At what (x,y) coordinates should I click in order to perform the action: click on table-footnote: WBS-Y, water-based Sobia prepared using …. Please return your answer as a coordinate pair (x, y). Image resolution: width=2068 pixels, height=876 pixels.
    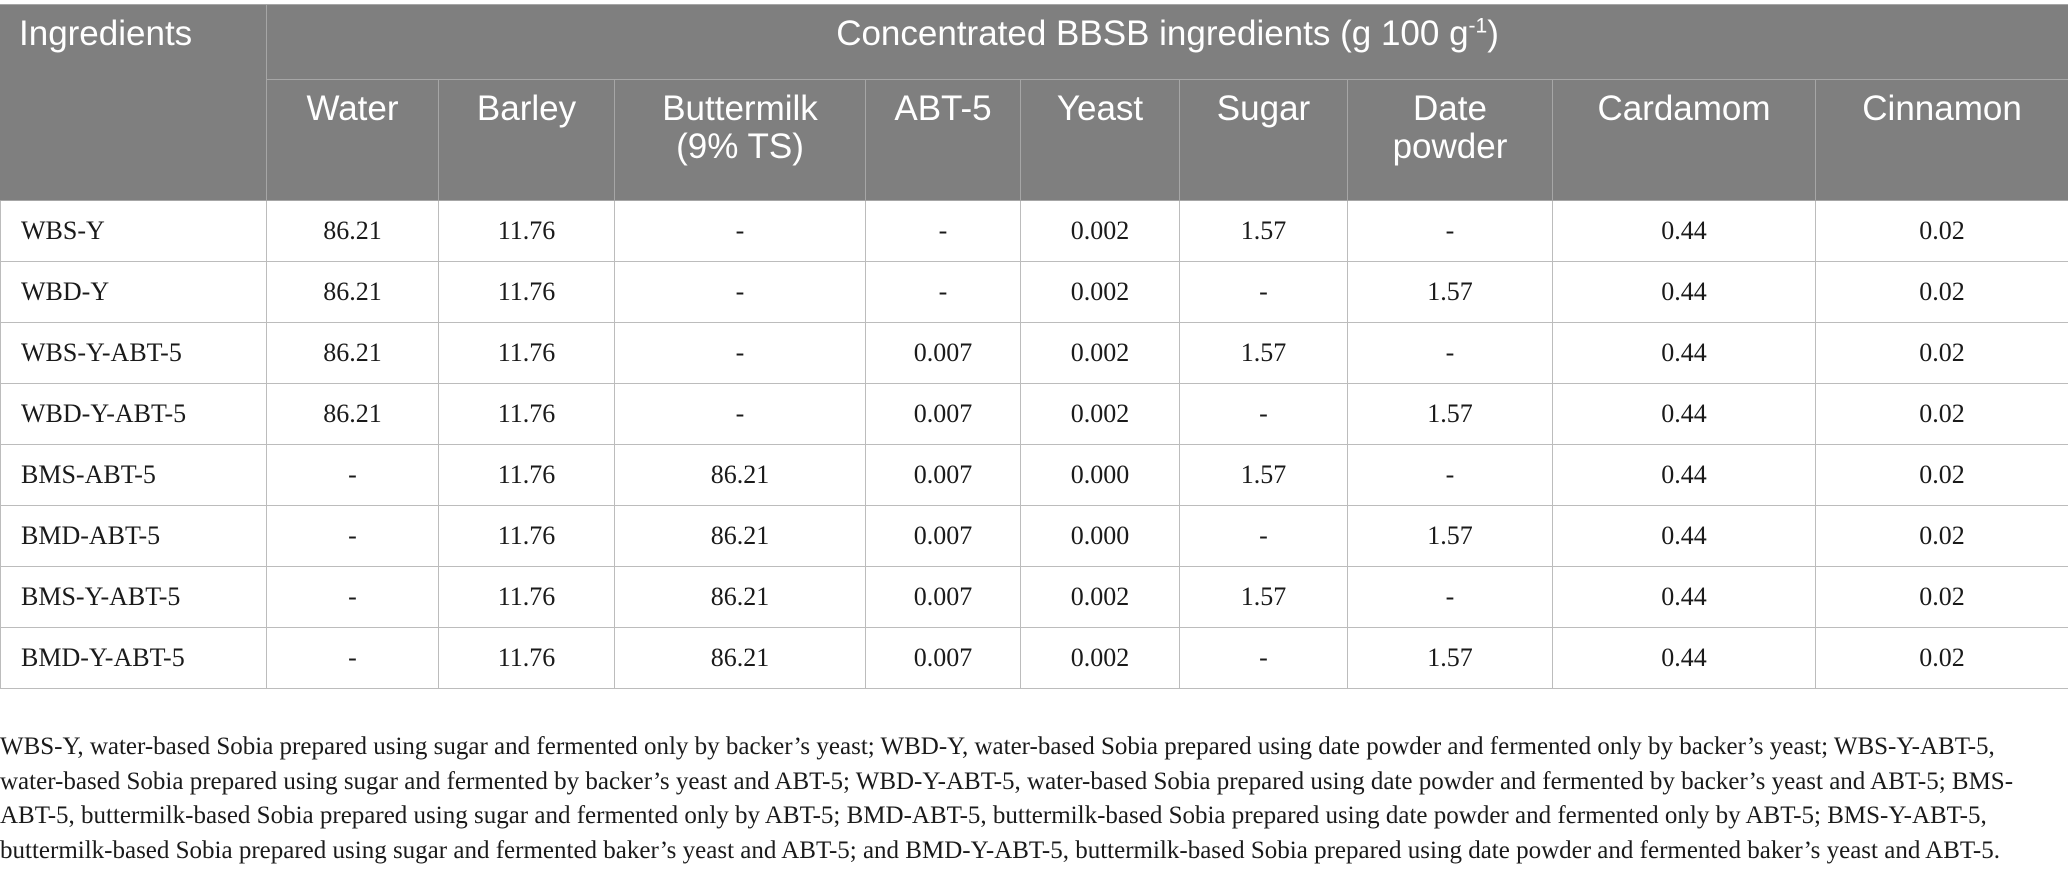
    Looking at the image, I should click on (1007, 798).